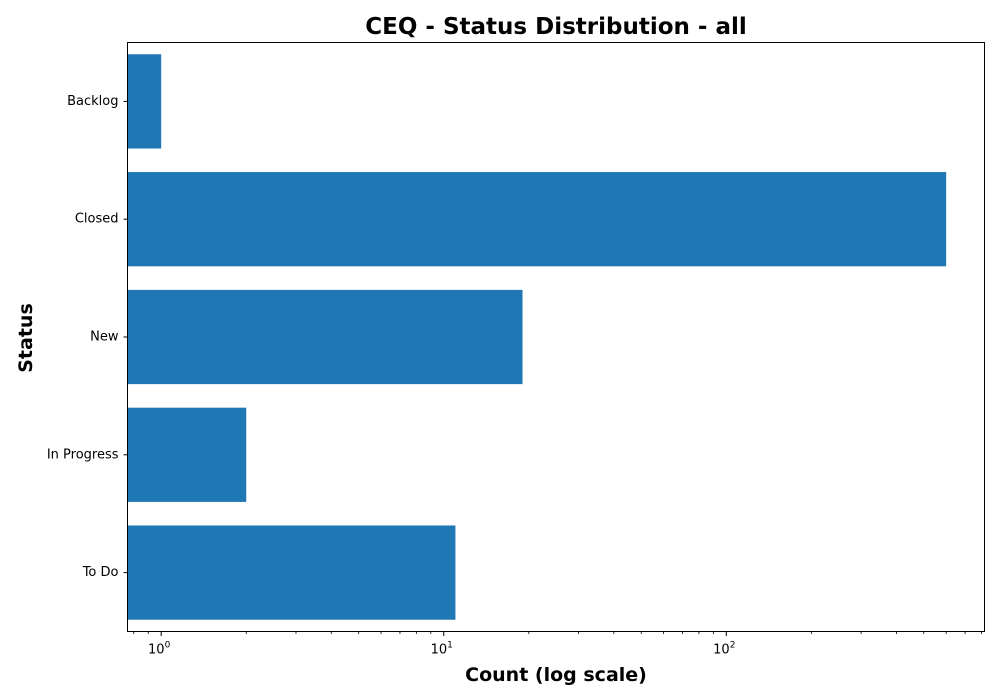 The width and height of the screenshot is (1000, 700). What do you see at coordinates (325, 337) in the screenshot?
I see `bar-new` at bounding box center [325, 337].